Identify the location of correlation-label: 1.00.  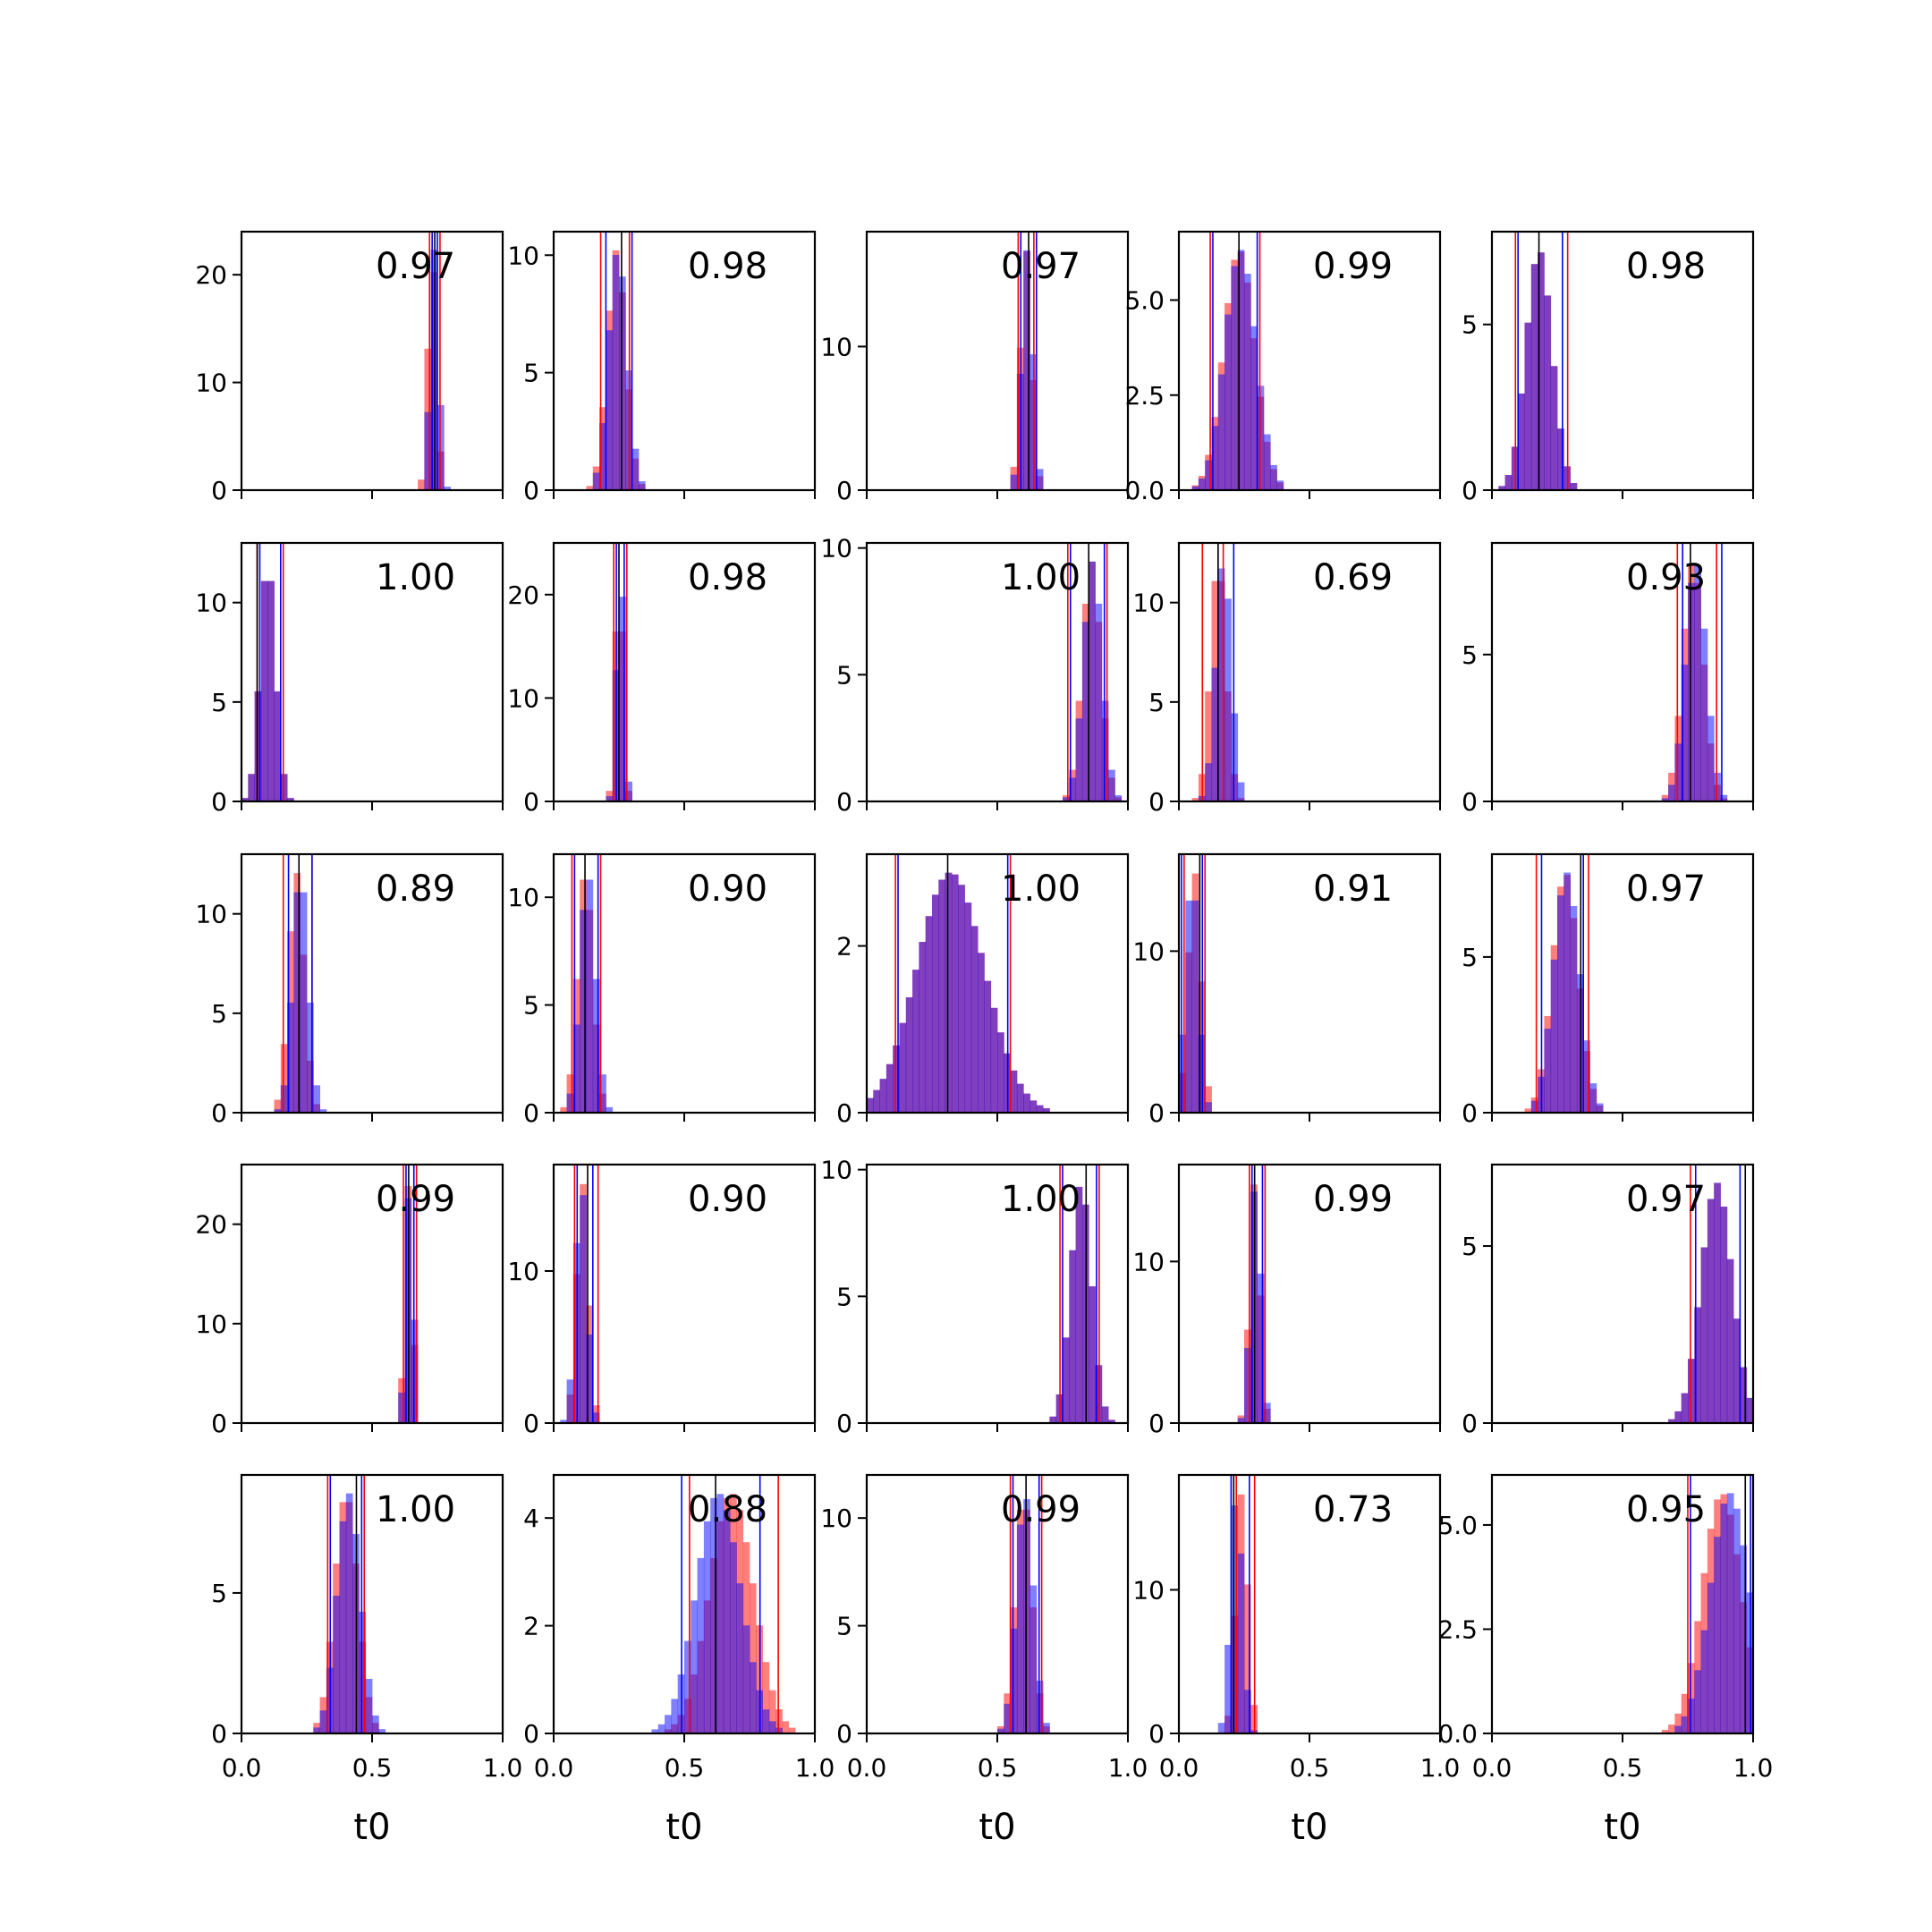
(415, 1509).